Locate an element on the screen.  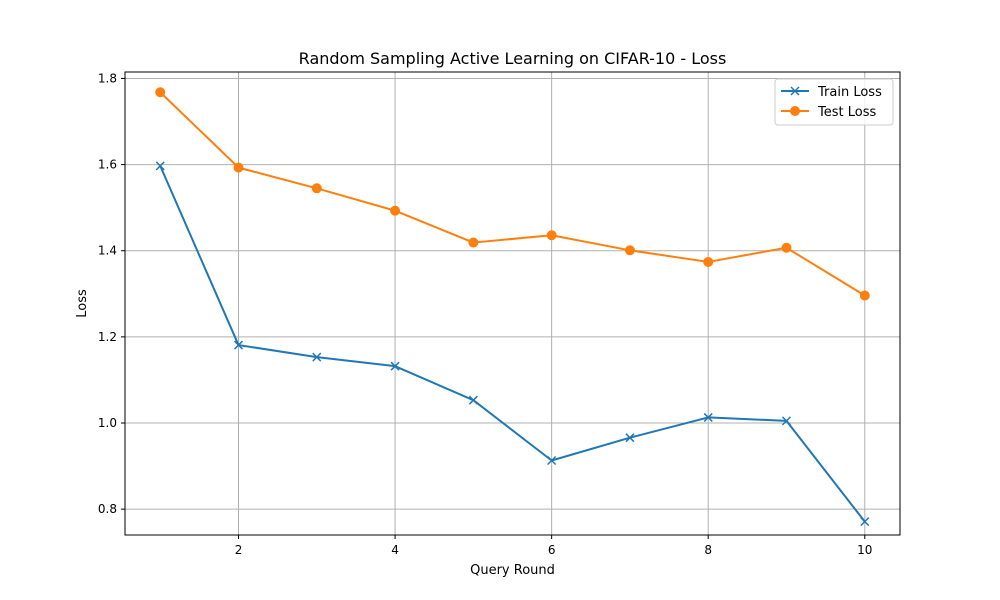
y-tick-label: 1.4 is located at coordinates (107, 251).